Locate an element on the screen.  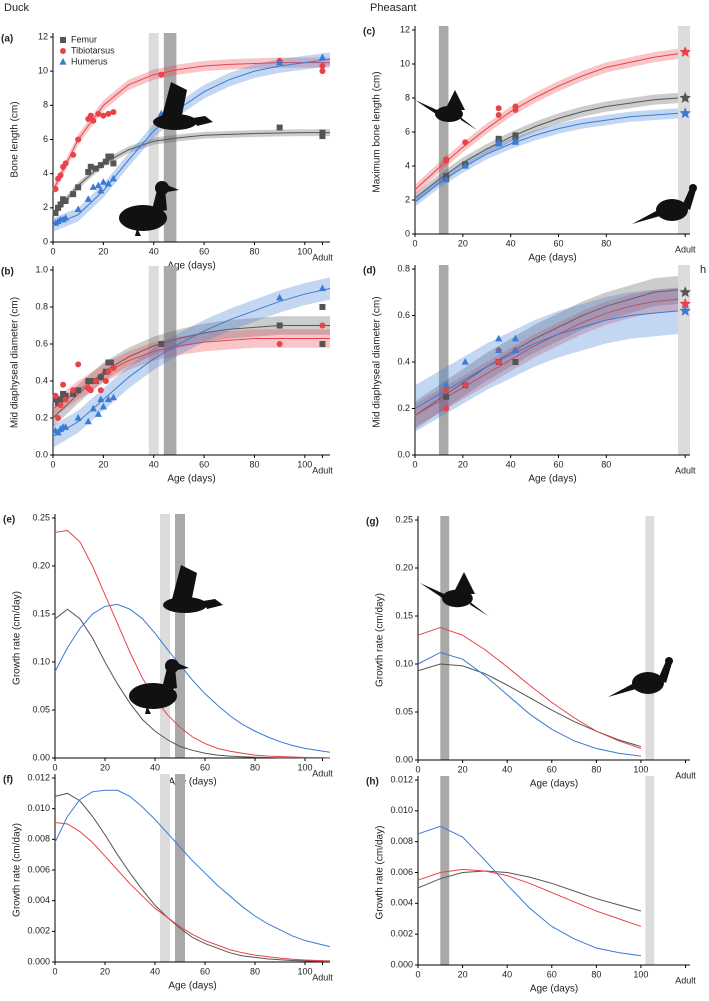
margin-note: h is located at coordinates (703, 270).